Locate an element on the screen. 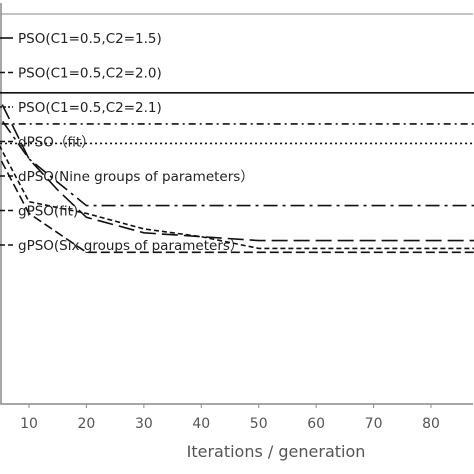  x-tick-label: 20 is located at coordinates (87, 424).